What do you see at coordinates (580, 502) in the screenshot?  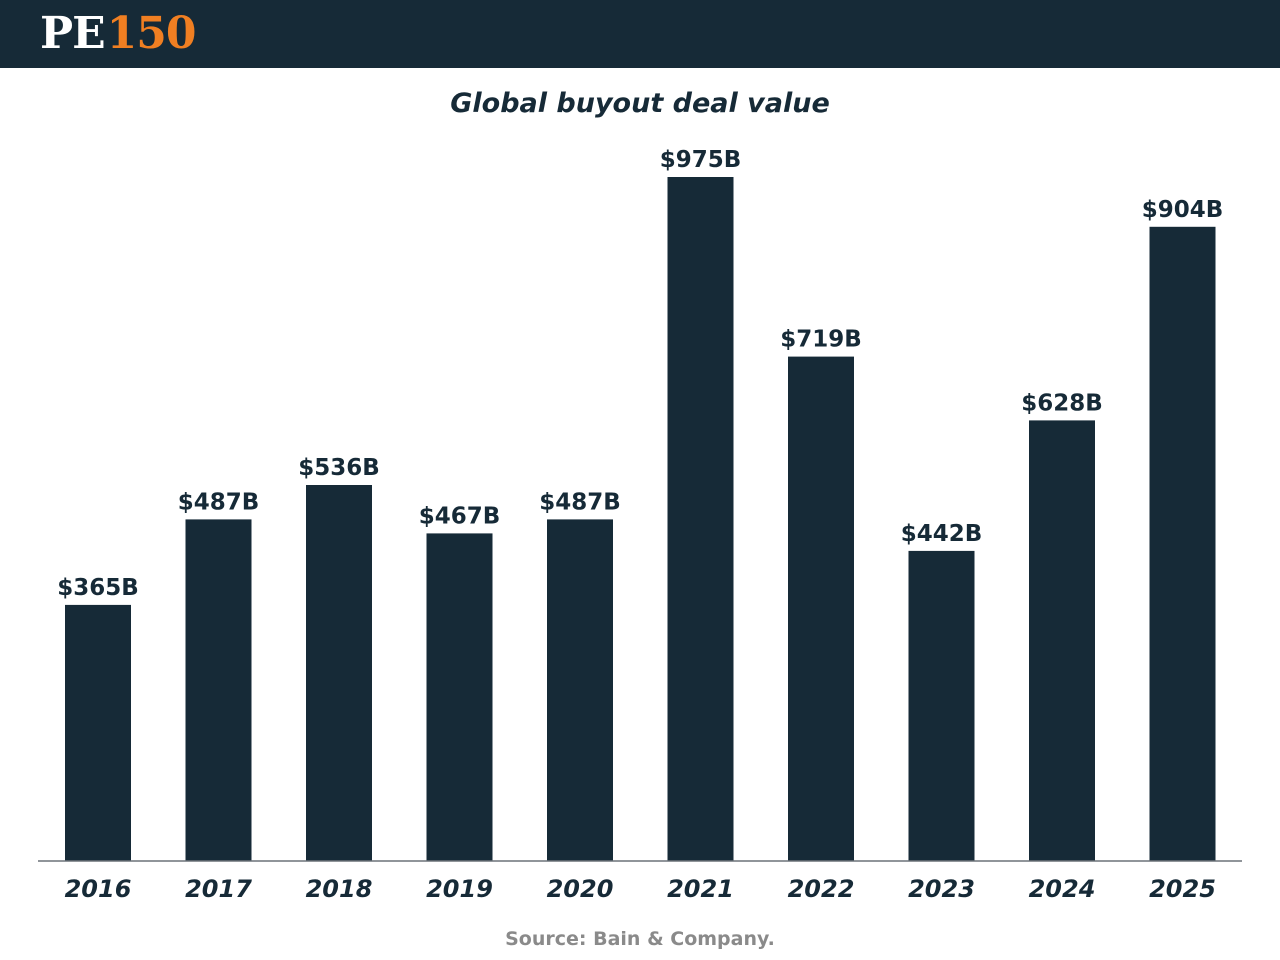 I see `value-label-2020: $487B` at bounding box center [580, 502].